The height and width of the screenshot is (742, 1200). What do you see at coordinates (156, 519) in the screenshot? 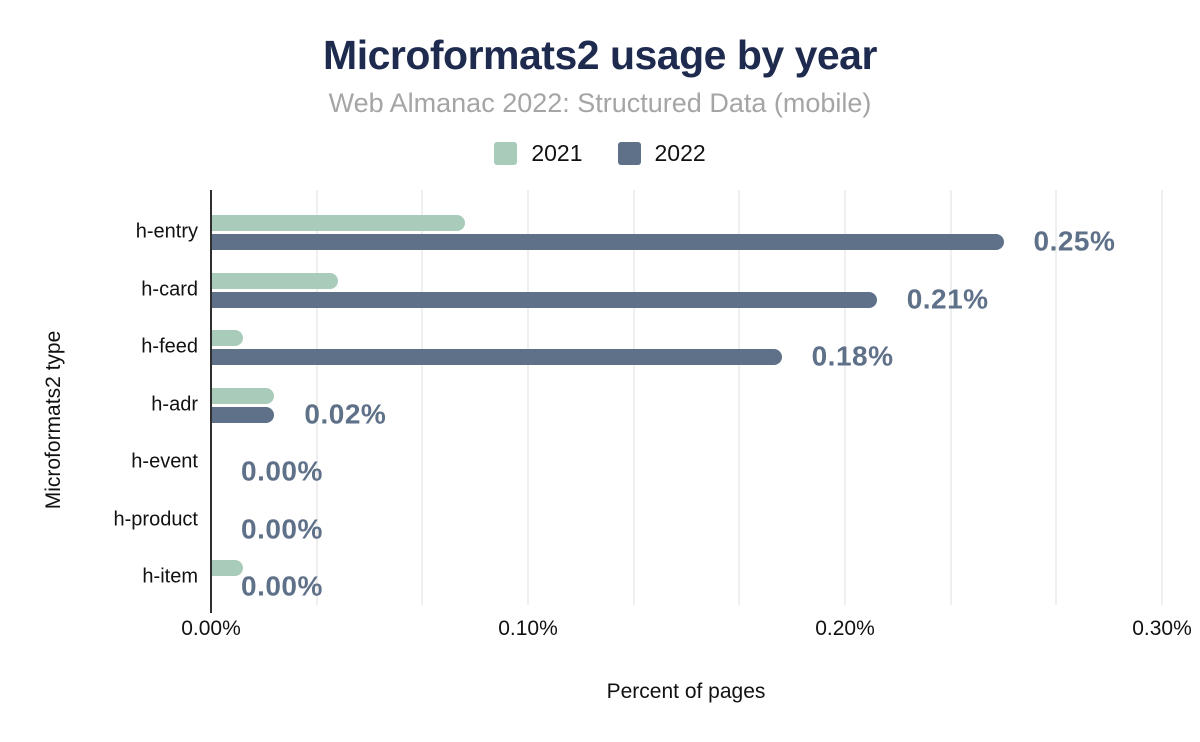
I see `category-label: h-product` at bounding box center [156, 519].